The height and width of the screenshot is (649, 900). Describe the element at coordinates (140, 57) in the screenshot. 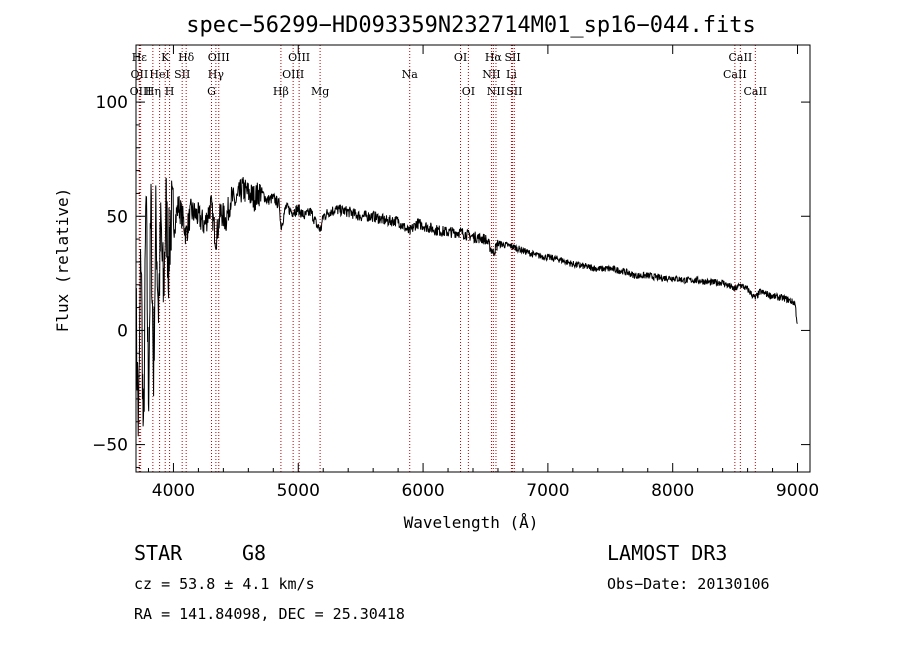

I see `line-label: Hε` at that location.